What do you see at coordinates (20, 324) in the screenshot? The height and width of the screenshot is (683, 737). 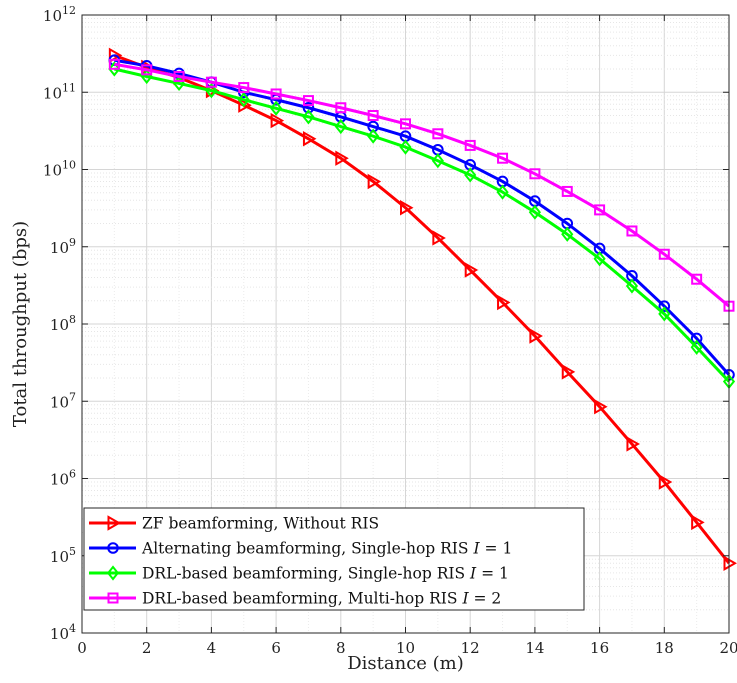 I see `y-axis-title: Total throughput (bps)` at bounding box center [20, 324].